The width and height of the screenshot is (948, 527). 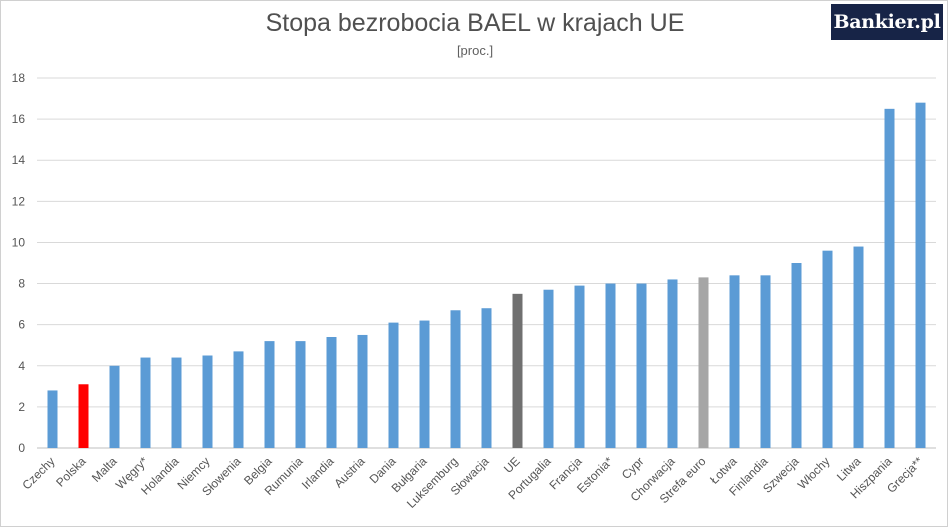 I want to click on x-tick-label: Czechy, so click(x=38, y=473).